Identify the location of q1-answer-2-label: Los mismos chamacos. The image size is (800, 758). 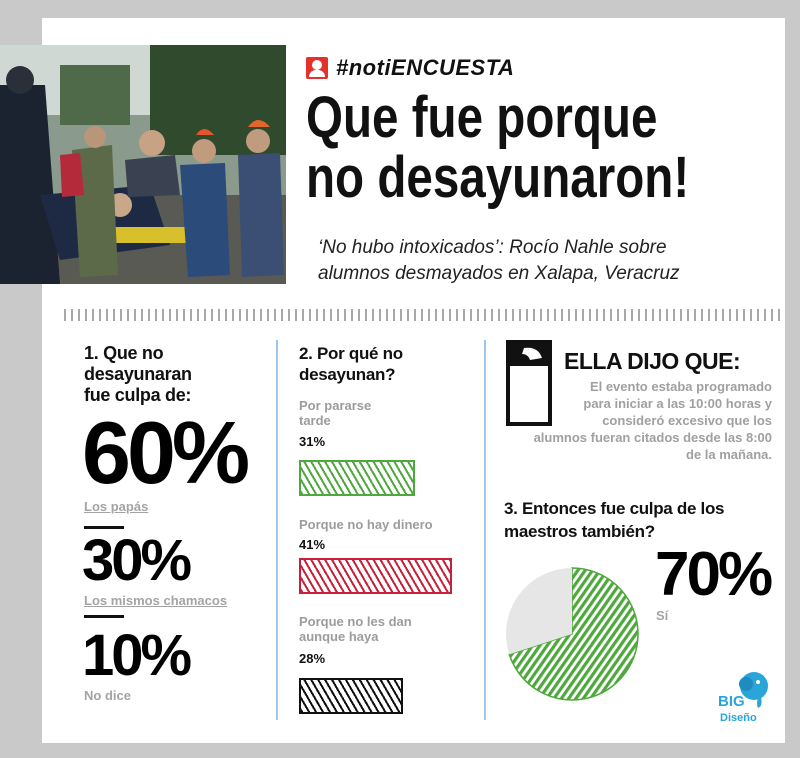
(156, 600).